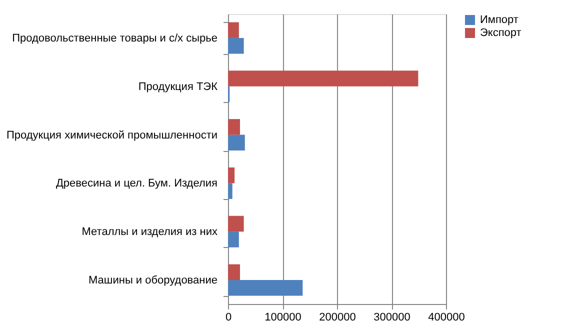  I want to click on x-tick-label: 100000, so click(283, 318).